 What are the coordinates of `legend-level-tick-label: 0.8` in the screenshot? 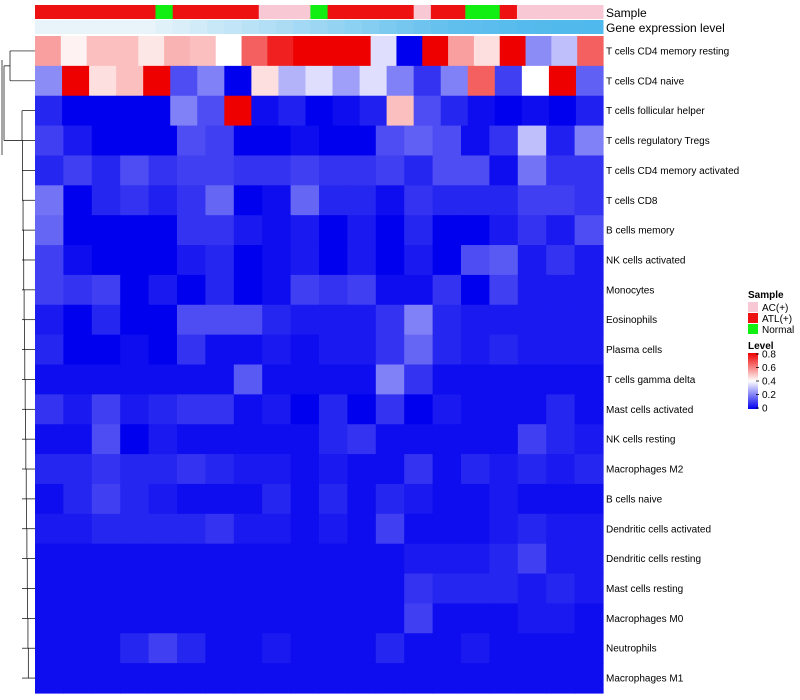 It's located at (769, 355).